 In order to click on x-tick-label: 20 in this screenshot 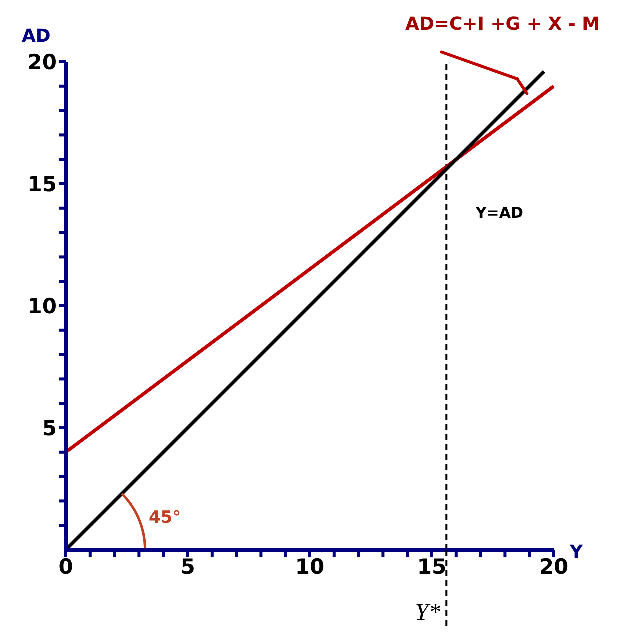, I will do `click(554, 566)`.